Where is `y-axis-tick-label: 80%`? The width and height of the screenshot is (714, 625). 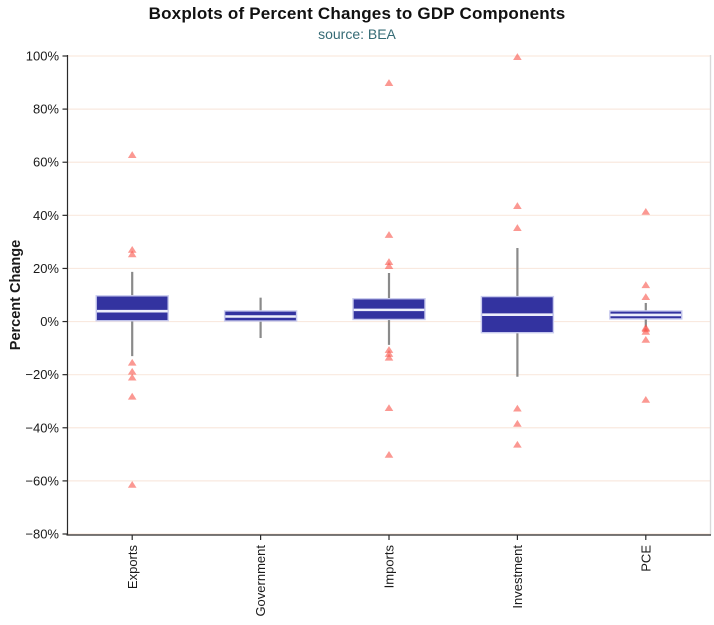 y-axis-tick-label: 80% is located at coordinates (46, 109).